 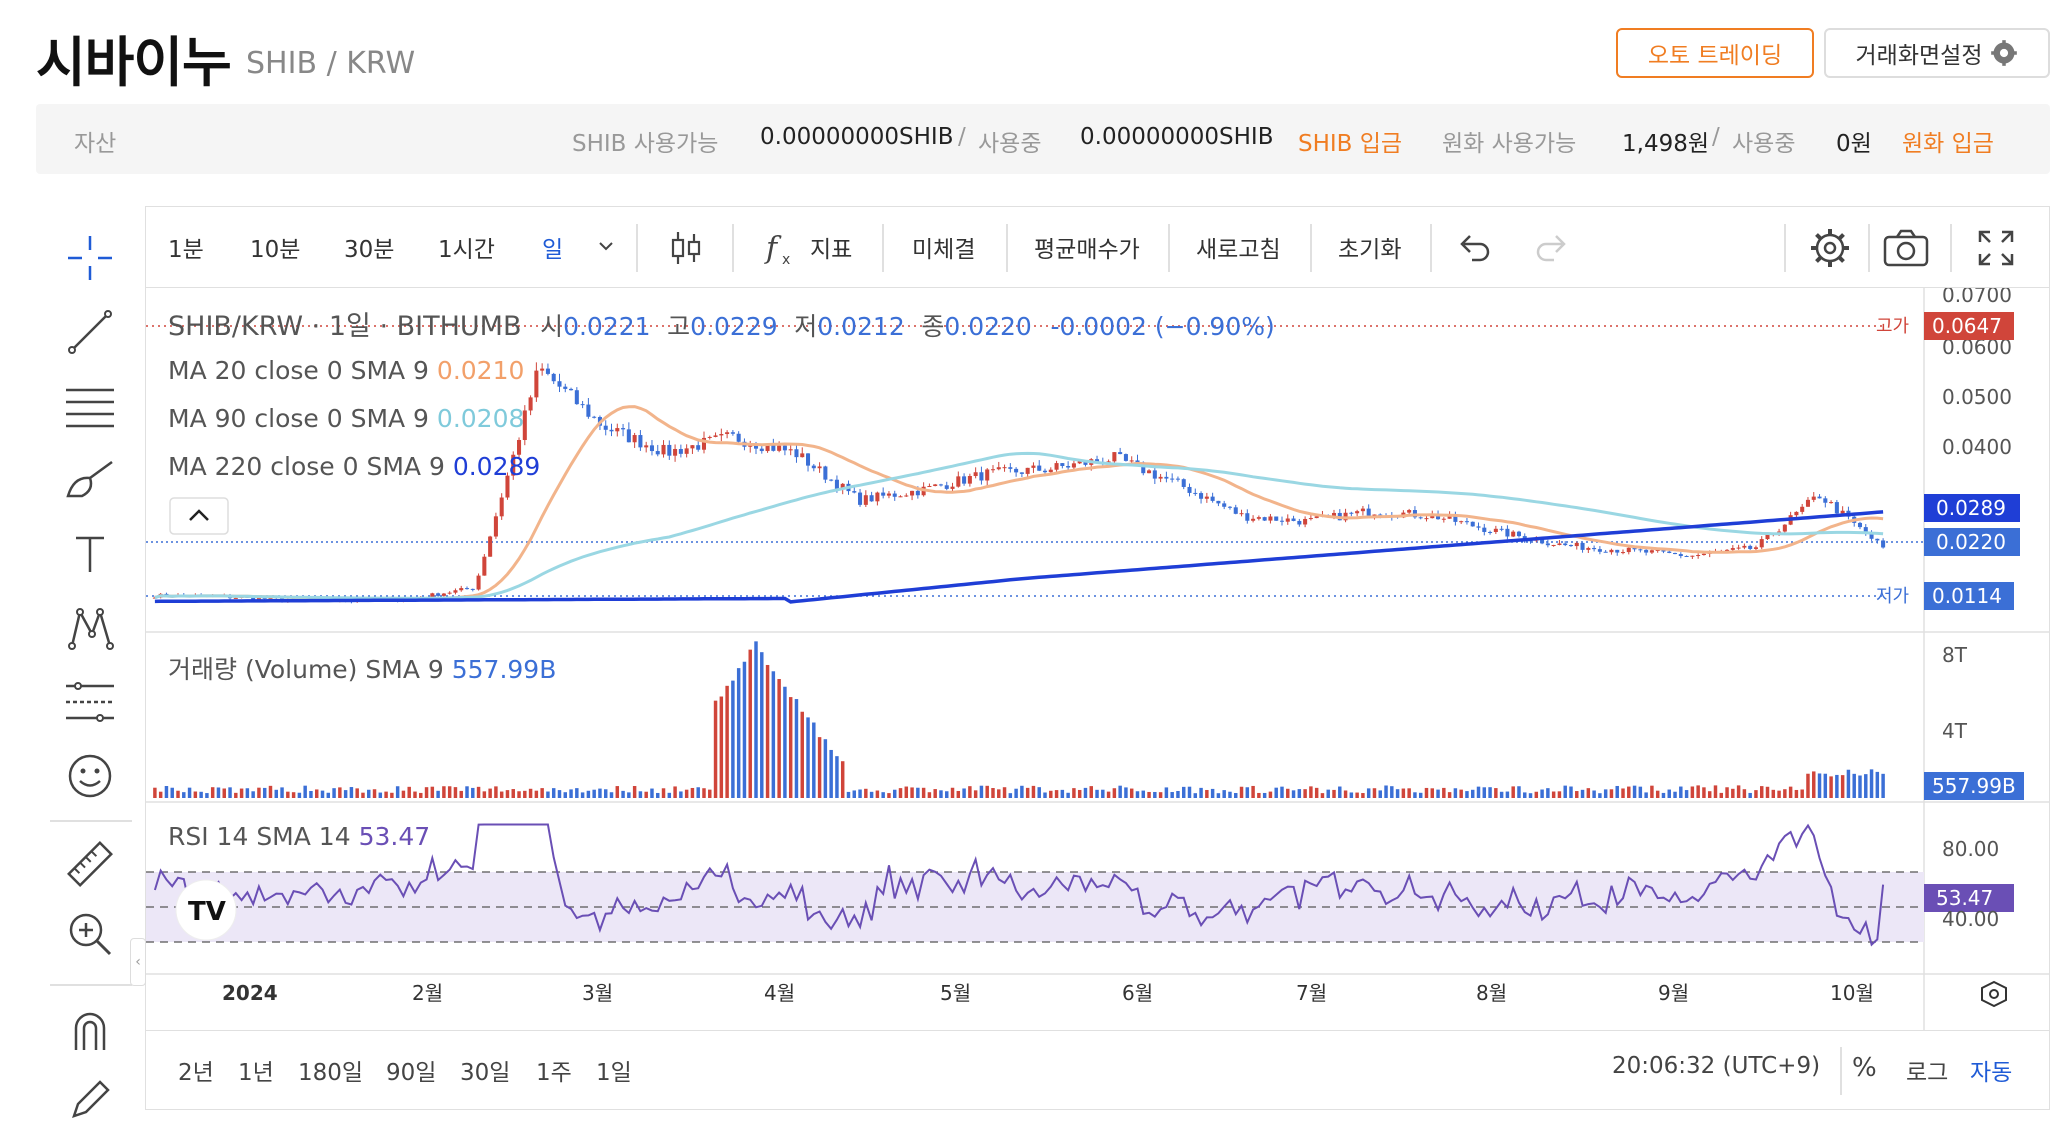 What do you see at coordinates (1370, 250) in the screenshot?
I see `reset-button: 초기화` at bounding box center [1370, 250].